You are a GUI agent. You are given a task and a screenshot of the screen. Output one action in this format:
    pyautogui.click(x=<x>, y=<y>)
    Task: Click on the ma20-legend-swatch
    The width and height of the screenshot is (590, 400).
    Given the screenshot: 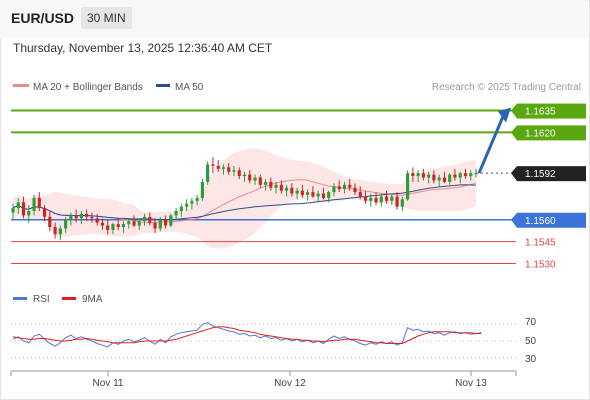 What is the action you would take?
    pyautogui.click(x=21, y=85)
    